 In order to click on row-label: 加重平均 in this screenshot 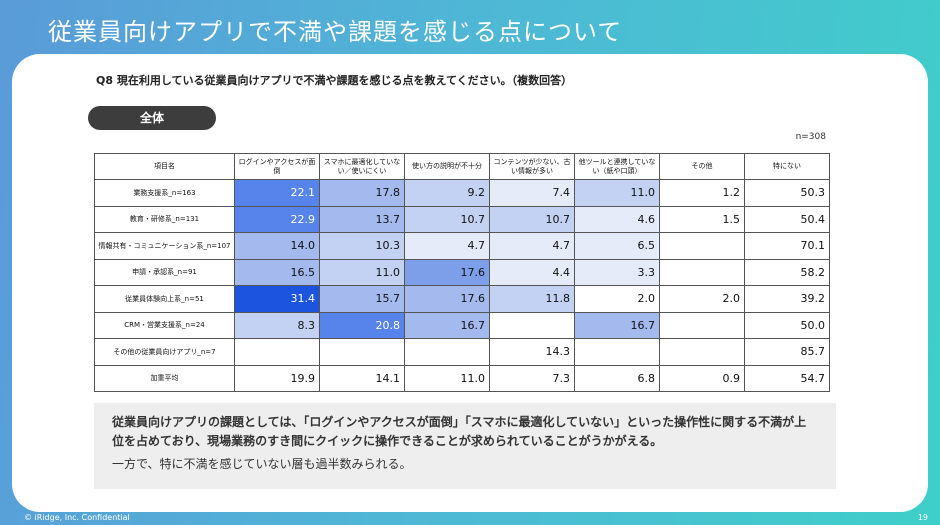, I will do `click(164, 378)`.